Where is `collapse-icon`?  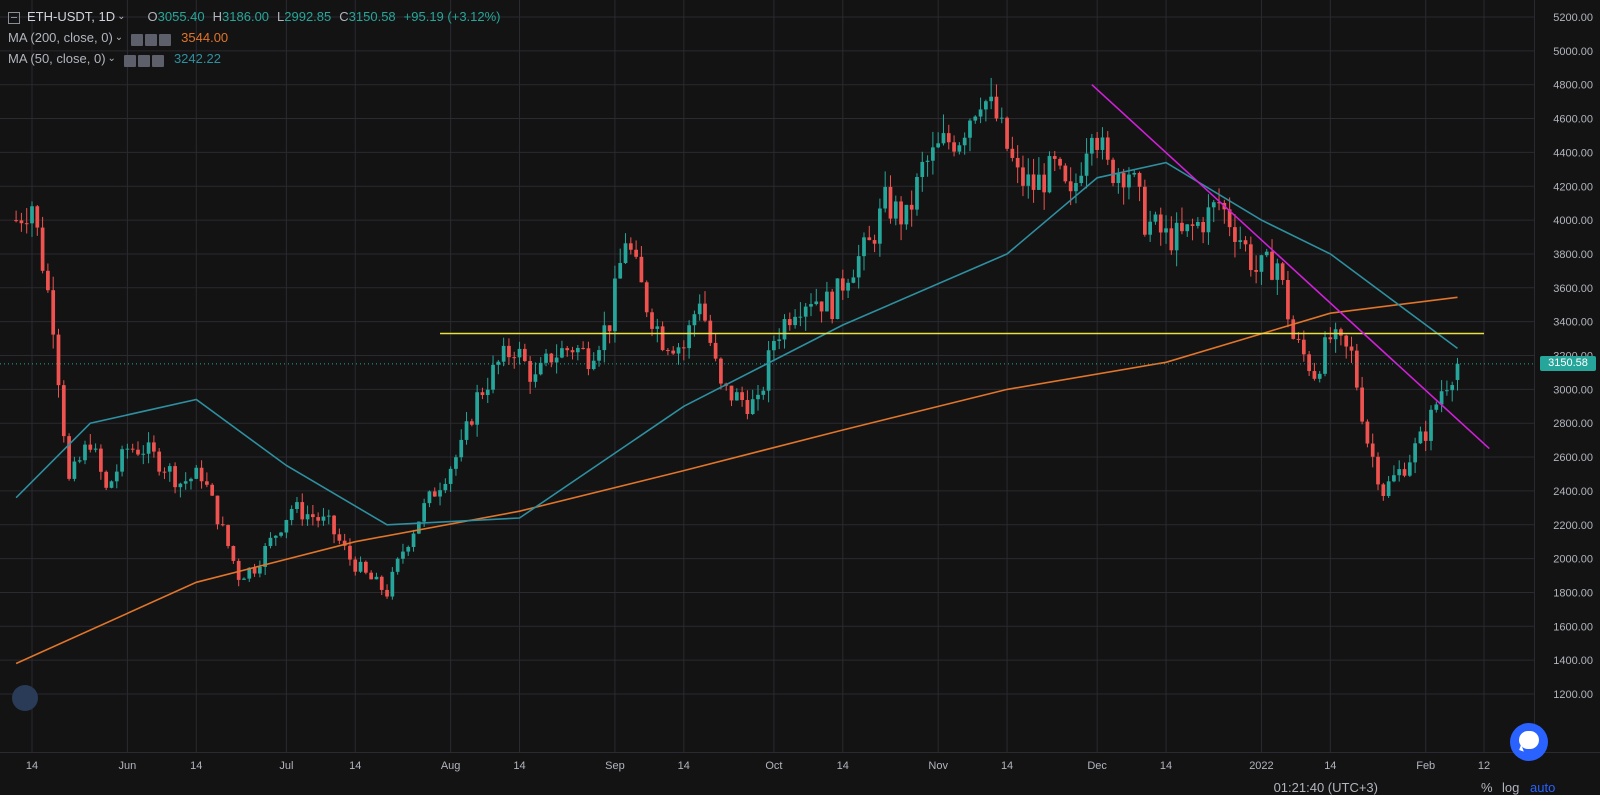
collapse-icon is located at coordinates (14, 17).